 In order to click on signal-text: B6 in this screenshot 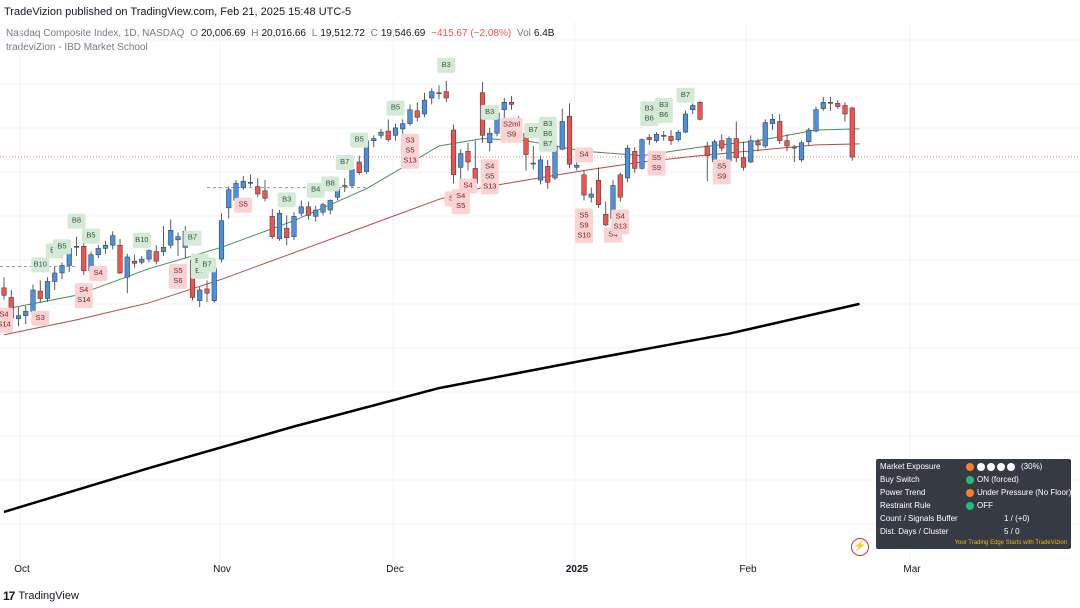, I will do `click(547, 133)`.